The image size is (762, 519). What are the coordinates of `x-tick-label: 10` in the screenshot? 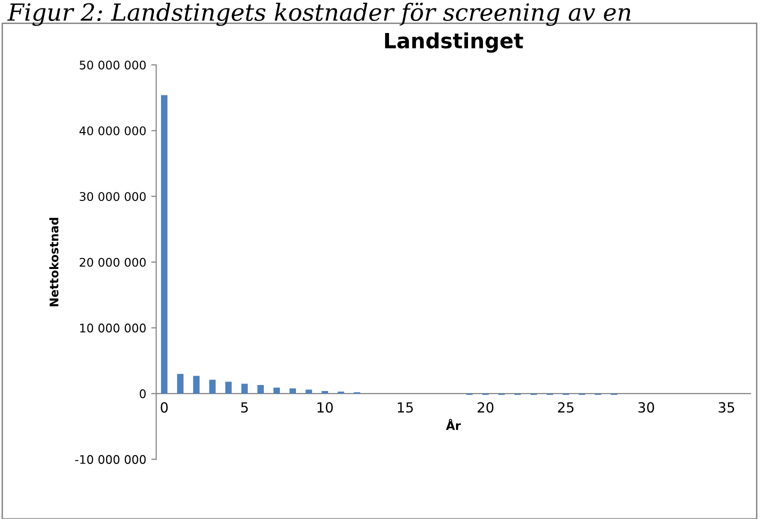 It's located at (325, 407).